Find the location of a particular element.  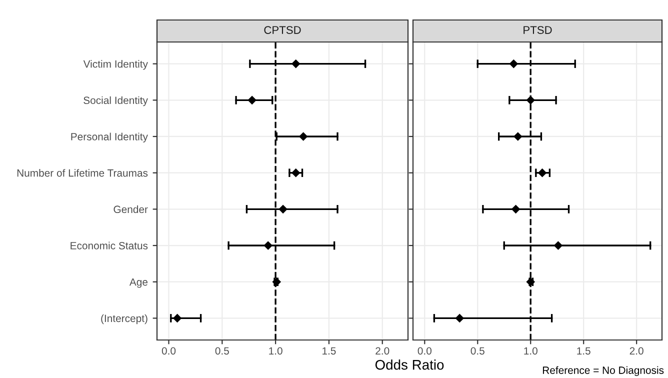

y-tick-label: Economic Status is located at coordinates (109, 246).